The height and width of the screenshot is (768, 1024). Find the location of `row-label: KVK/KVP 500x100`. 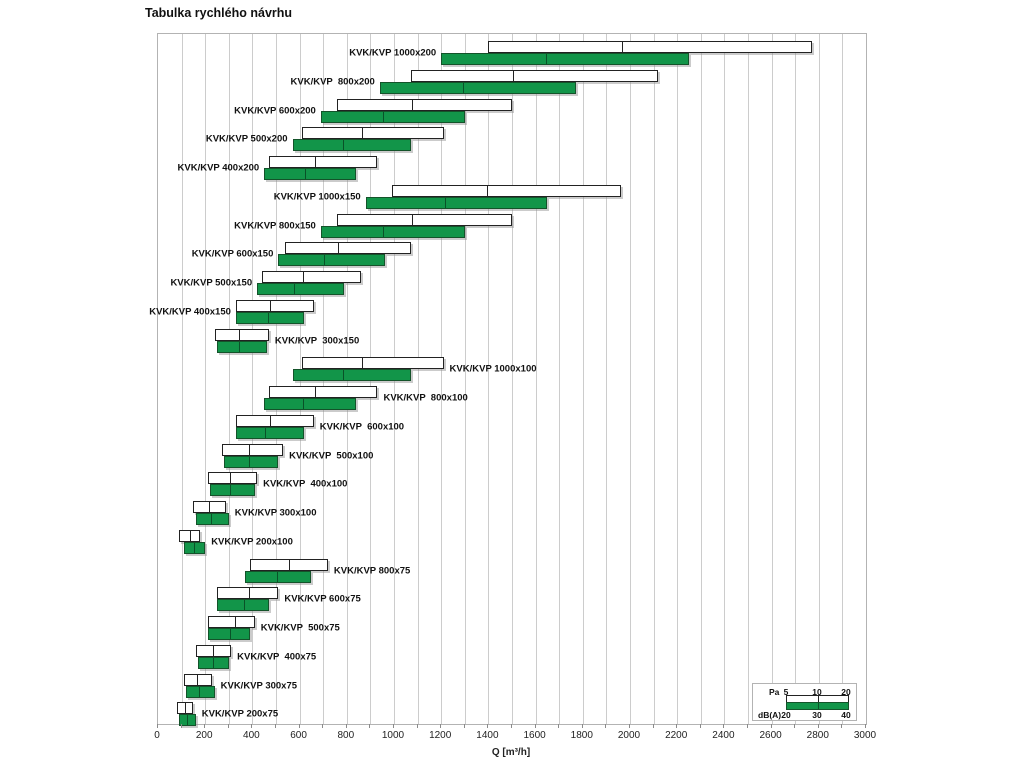

row-label: KVK/KVP 500x100 is located at coordinates (331, 456).